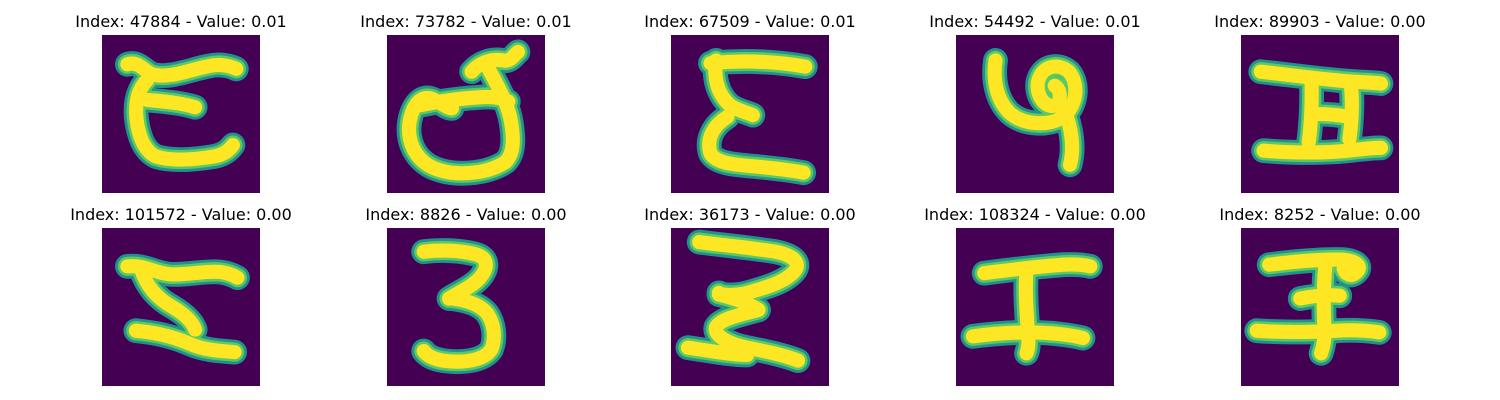 This screenshot has height=400, width=1500. What do you see at coordinates (181, 21) in the screenshot?
I see `panel-title: Index: 47884 - Value: 0.01` at bounding box center [181, 21].